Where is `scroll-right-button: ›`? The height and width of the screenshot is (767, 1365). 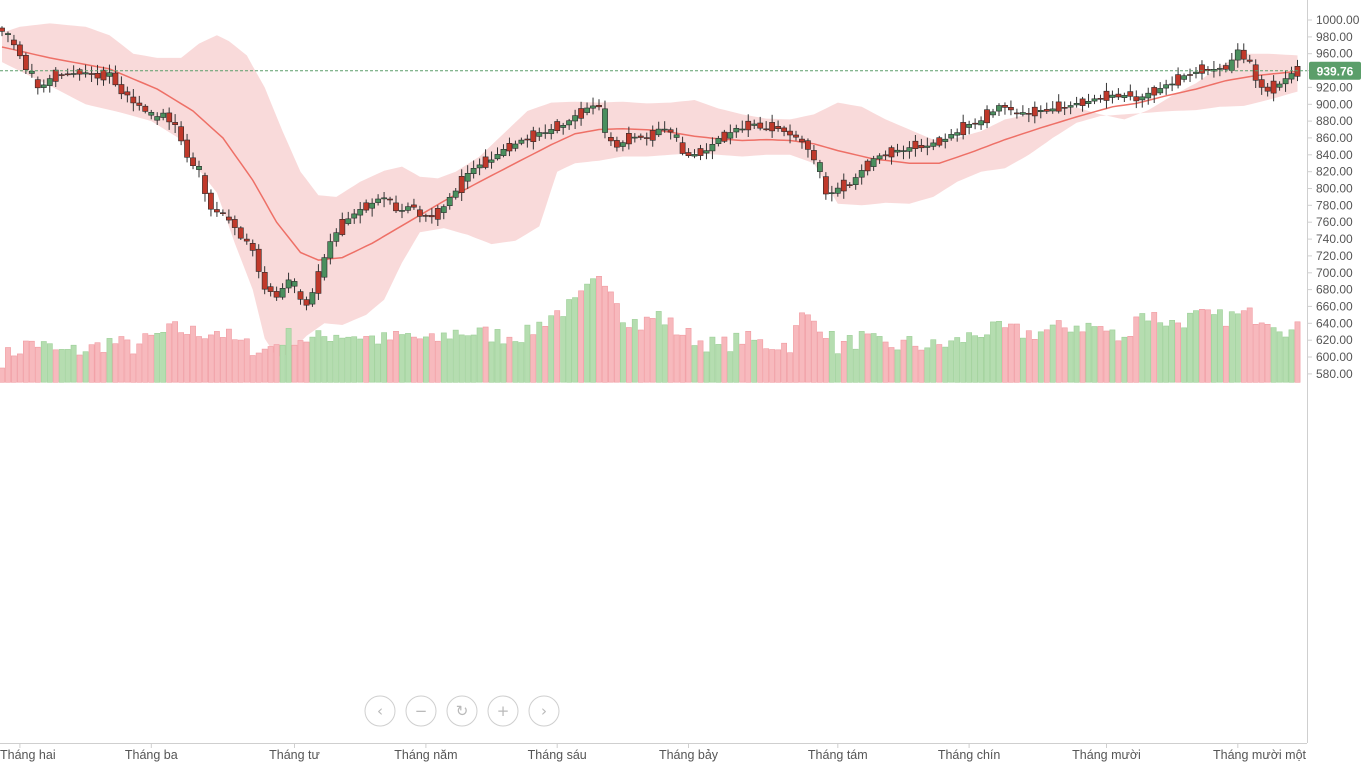 scroll-right-button: › is located at coordinates (544, 711).